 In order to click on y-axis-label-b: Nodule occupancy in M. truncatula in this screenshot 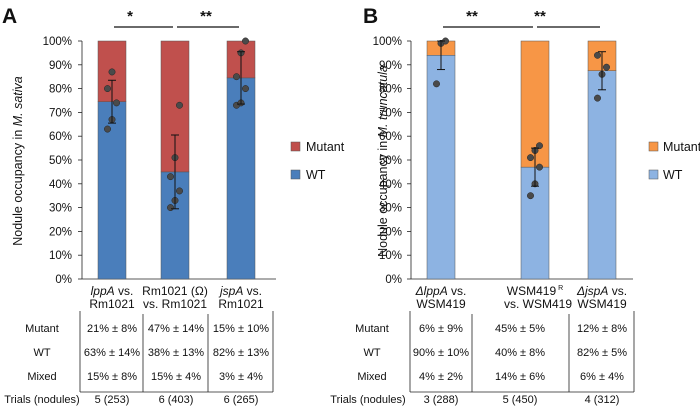, I will do `click(383, 161)`.